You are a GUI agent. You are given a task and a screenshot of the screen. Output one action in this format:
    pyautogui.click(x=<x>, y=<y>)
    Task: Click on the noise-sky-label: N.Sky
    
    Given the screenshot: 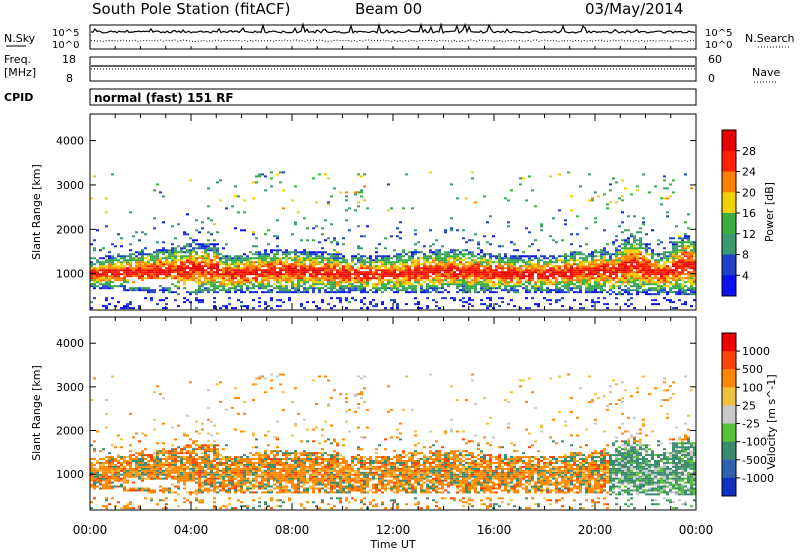 What is the action you would take?
    pyautogui.click(x=20, y=38)
    